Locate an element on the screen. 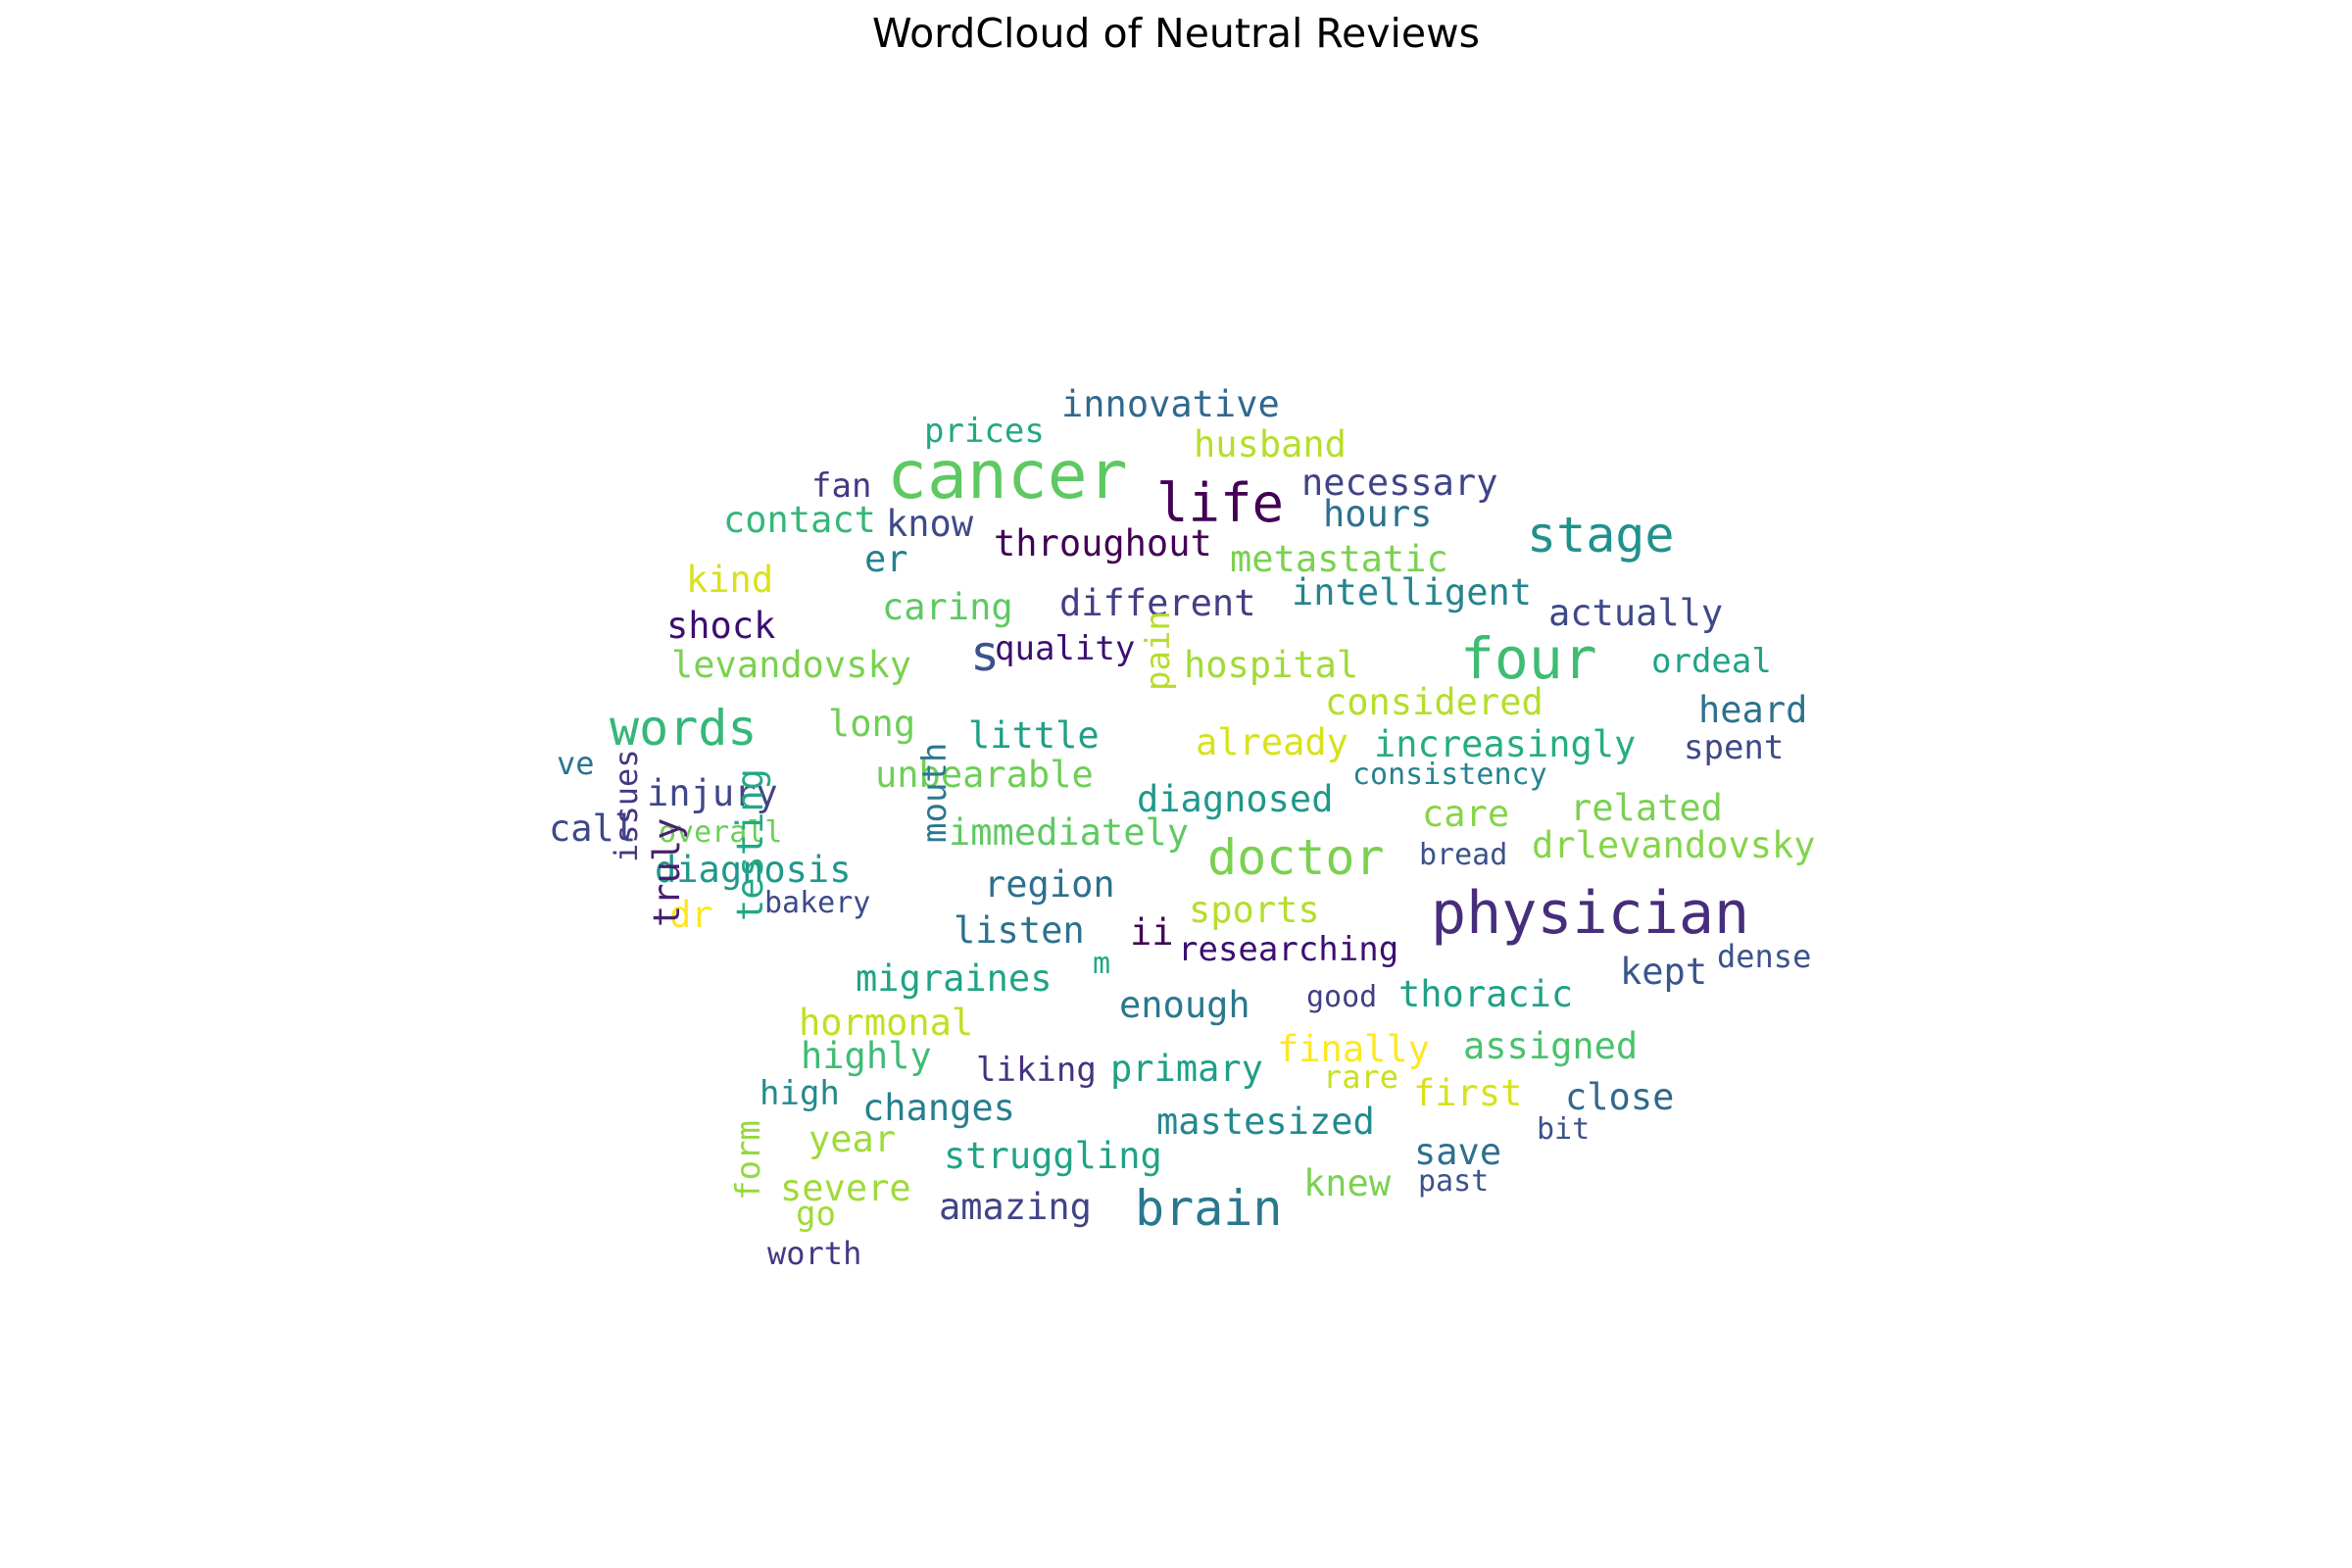 The width and height of the screenshot is (2352, 1568). word-throughout: throughout is located at coordinates (1103, 543).